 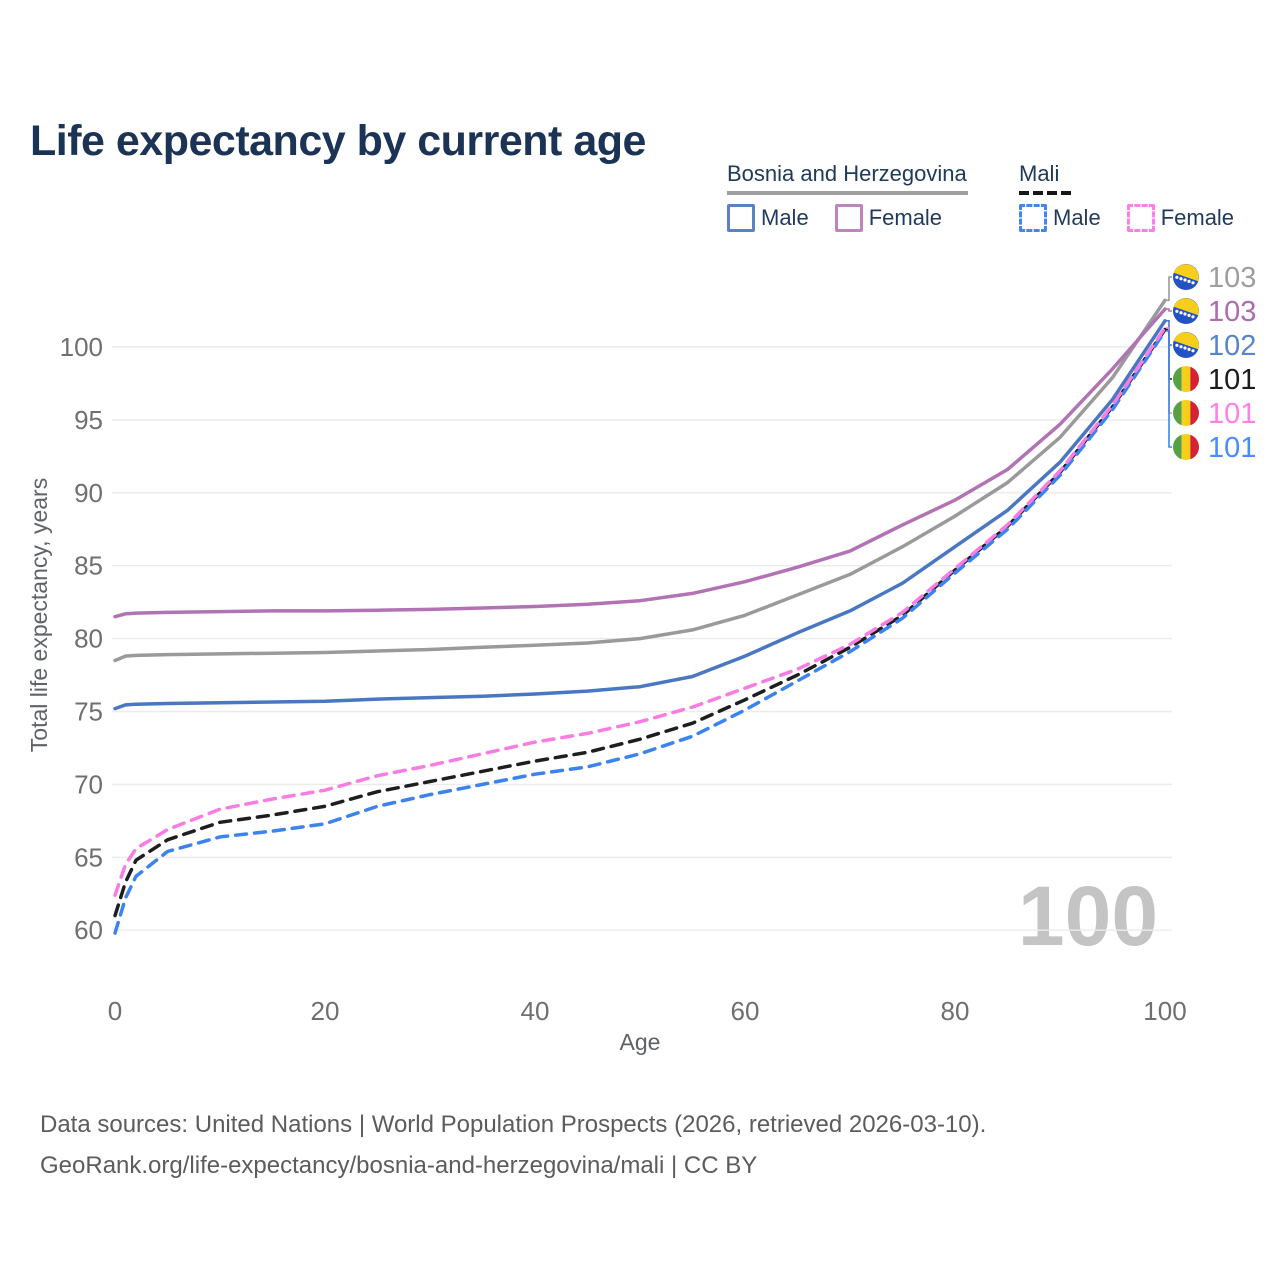 What do you see at coordinates (88, 712) in the screenshot?
I see `y-tick-label-75: 75` at bounding box center [88, 712].